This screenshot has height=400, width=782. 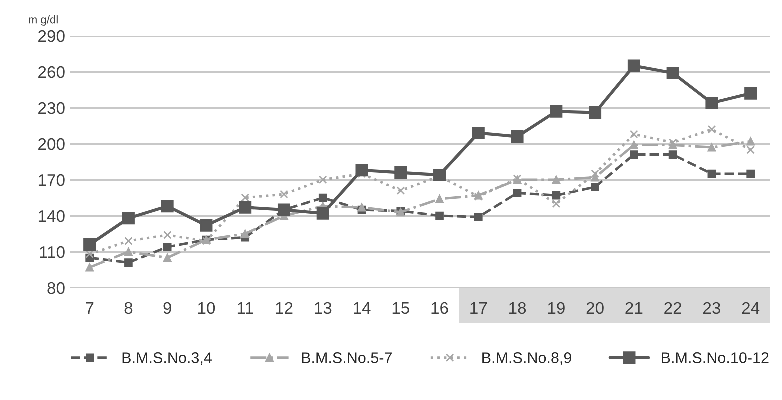 I want to click on x-tick-label: 22, so click(x=673, y=308).